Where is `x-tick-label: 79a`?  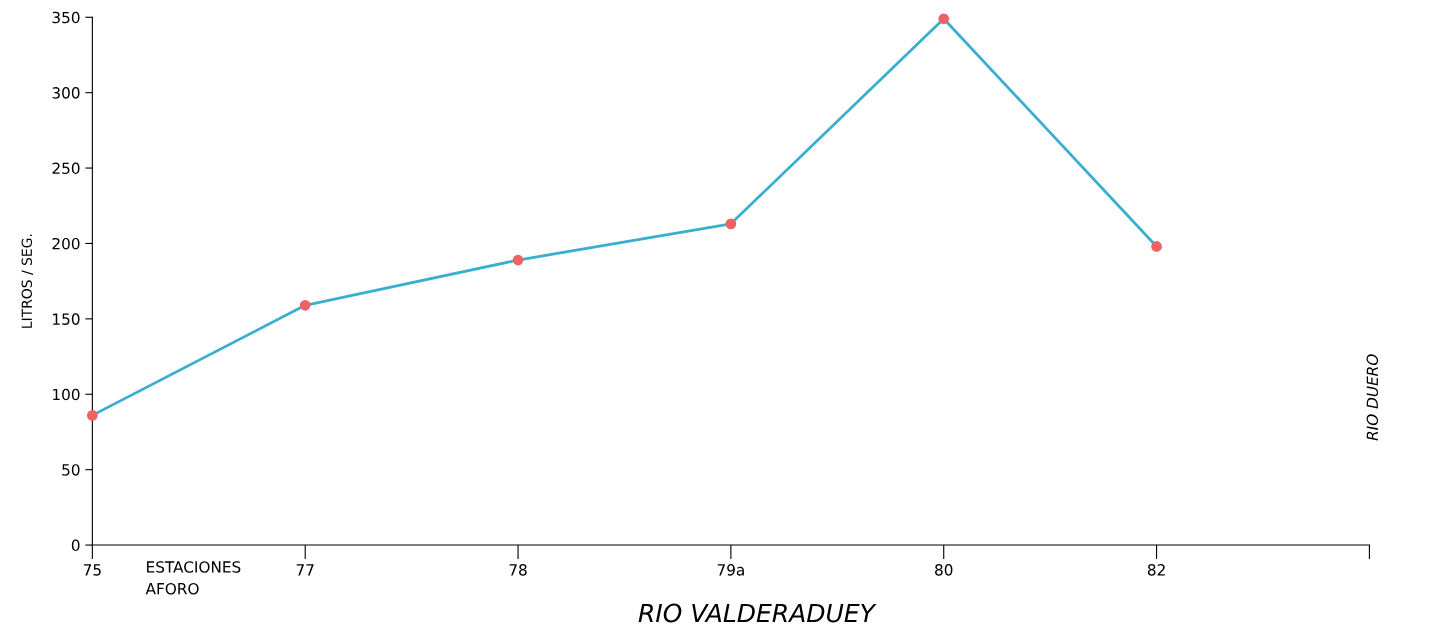
x-tick-label: 79a is located at coordinates (730, 570).